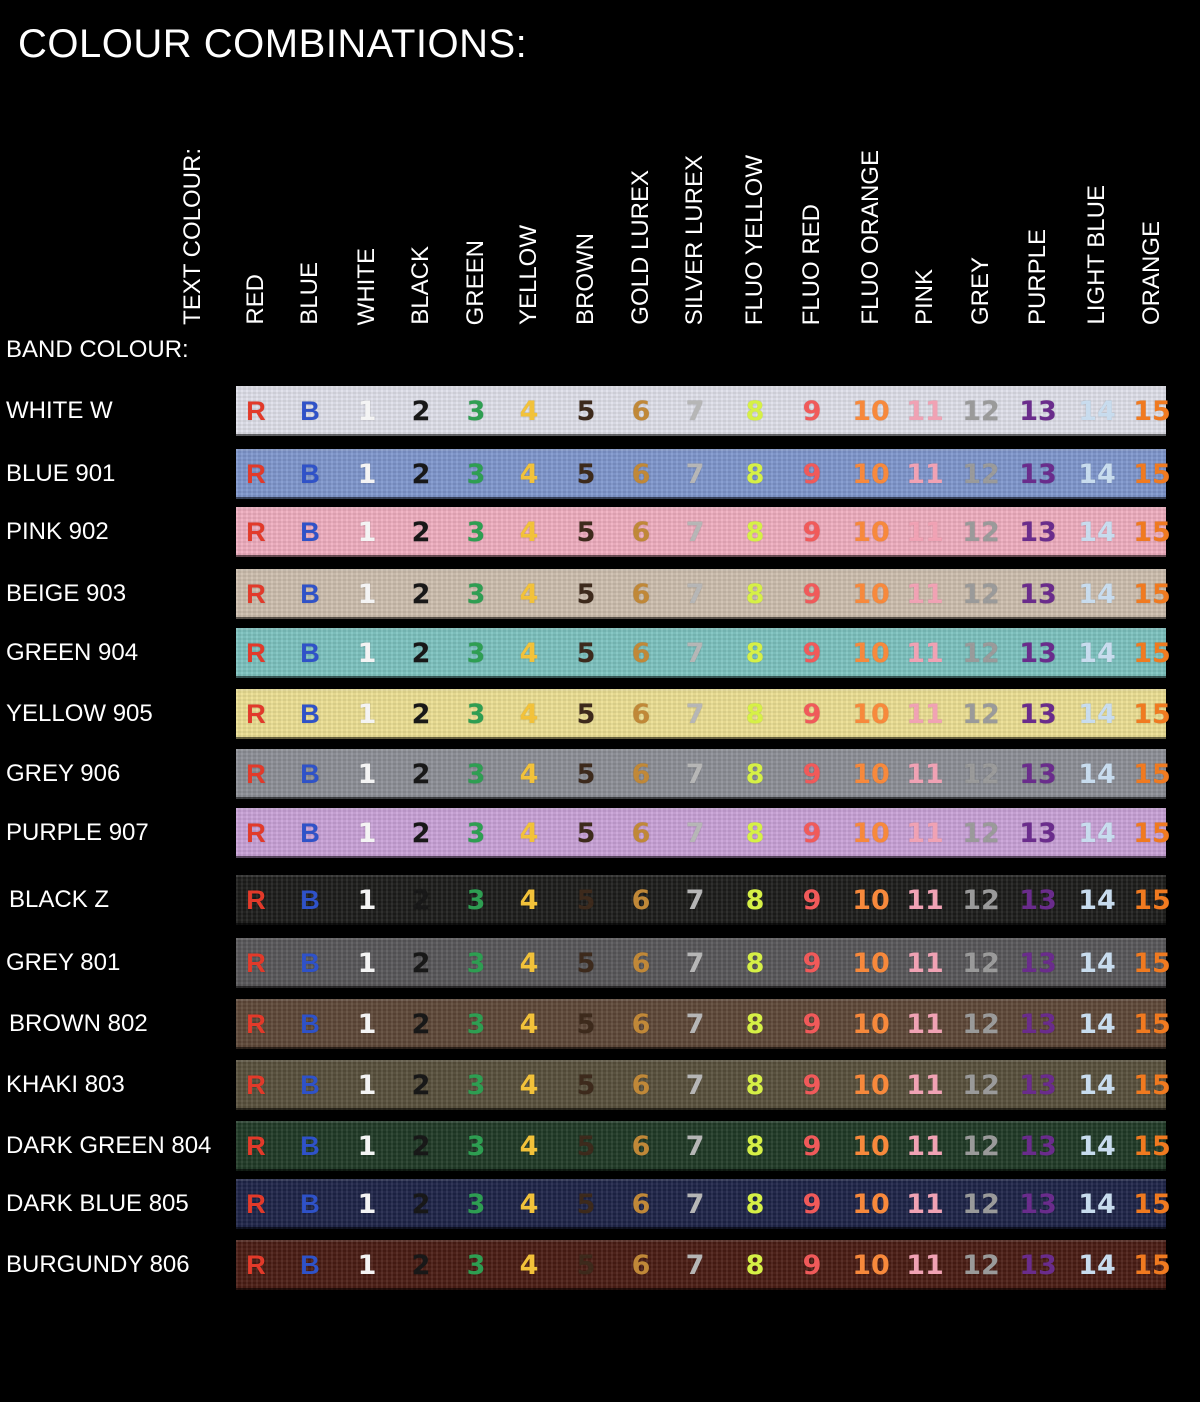 The image size is (1200, 1402). I want to click on band-label: GREY 906, so click(63, 773).